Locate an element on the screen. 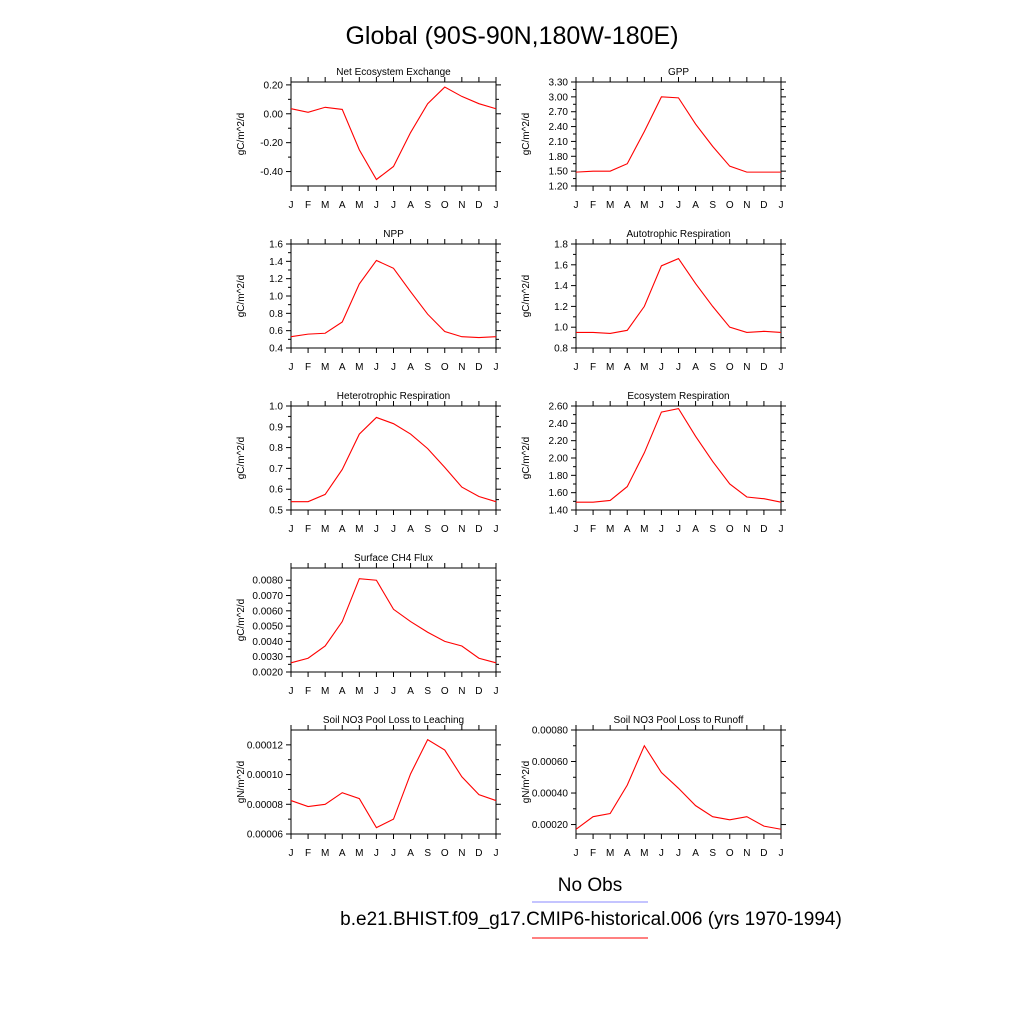 This screenshot has width=1024, height=1024. y-tick-label: 0.00008 is located at coordinates (265, 805).